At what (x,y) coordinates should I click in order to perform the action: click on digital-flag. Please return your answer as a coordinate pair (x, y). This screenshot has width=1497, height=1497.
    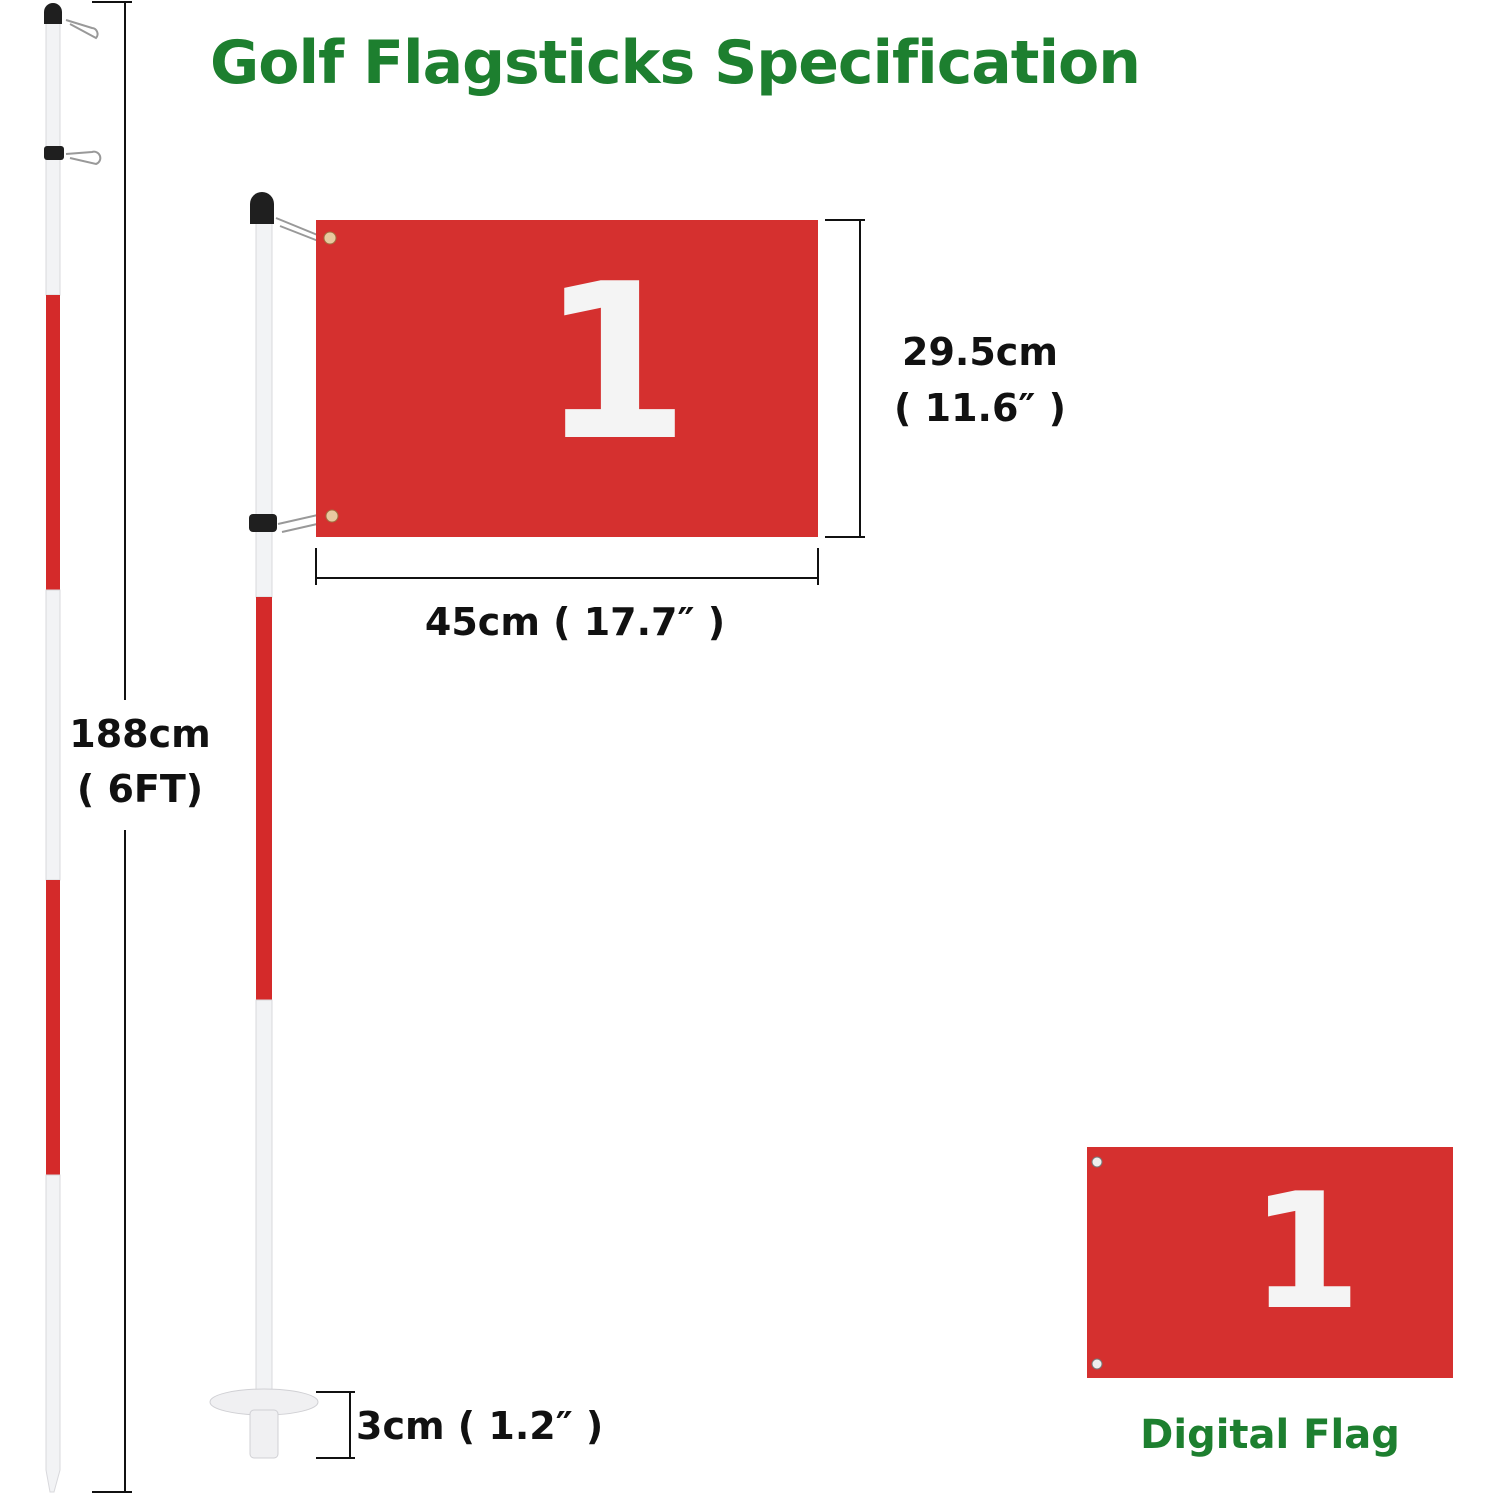
    Looking at the image, I should click on (1270, 1262).